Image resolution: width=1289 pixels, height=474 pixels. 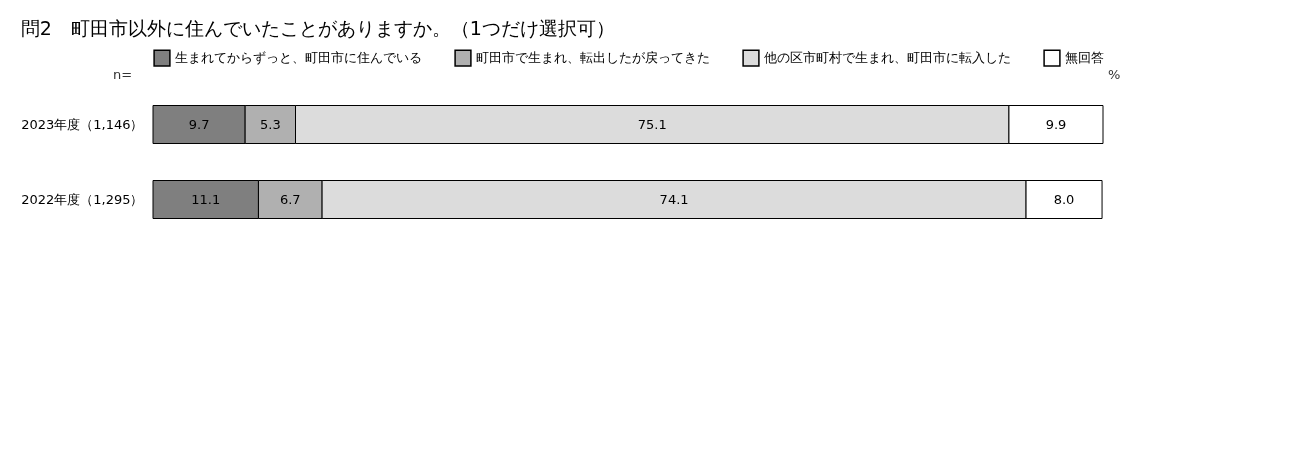 I want to click on data-label: 5.3, so click(x=270, y=124).